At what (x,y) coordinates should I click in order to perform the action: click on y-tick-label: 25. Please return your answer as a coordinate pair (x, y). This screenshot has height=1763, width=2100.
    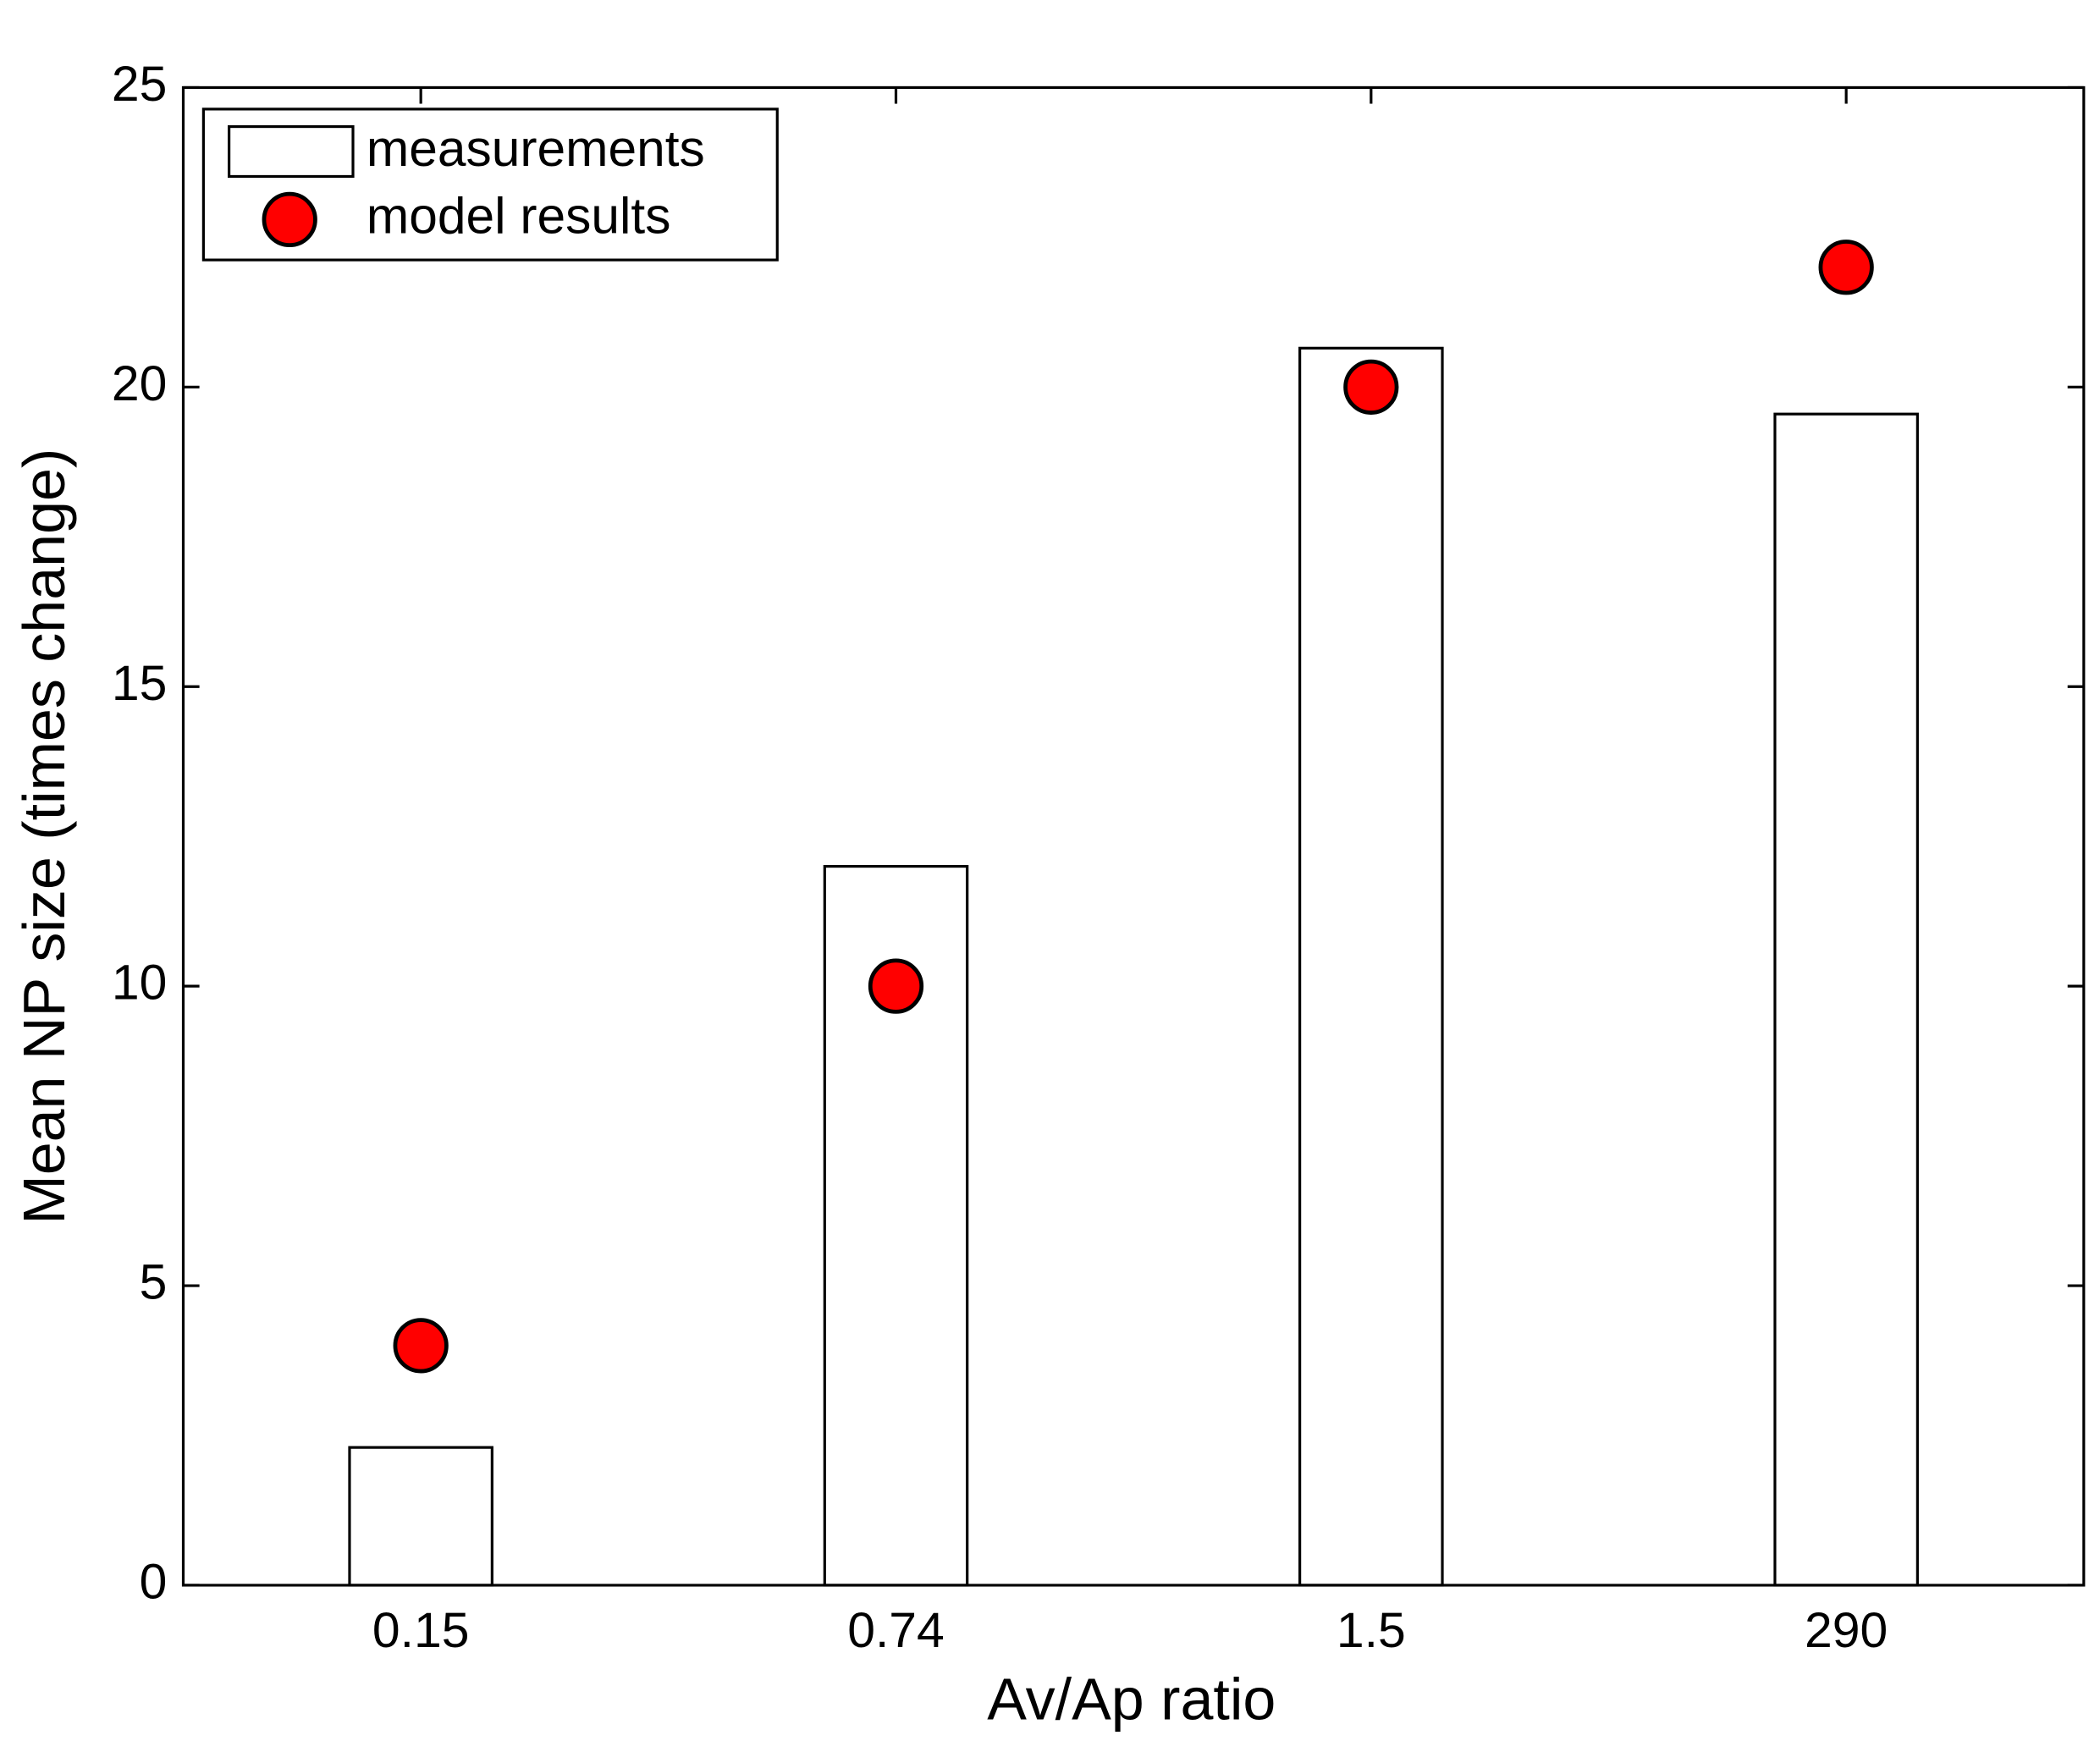
    Looking at the image, I should click on (139, 84).